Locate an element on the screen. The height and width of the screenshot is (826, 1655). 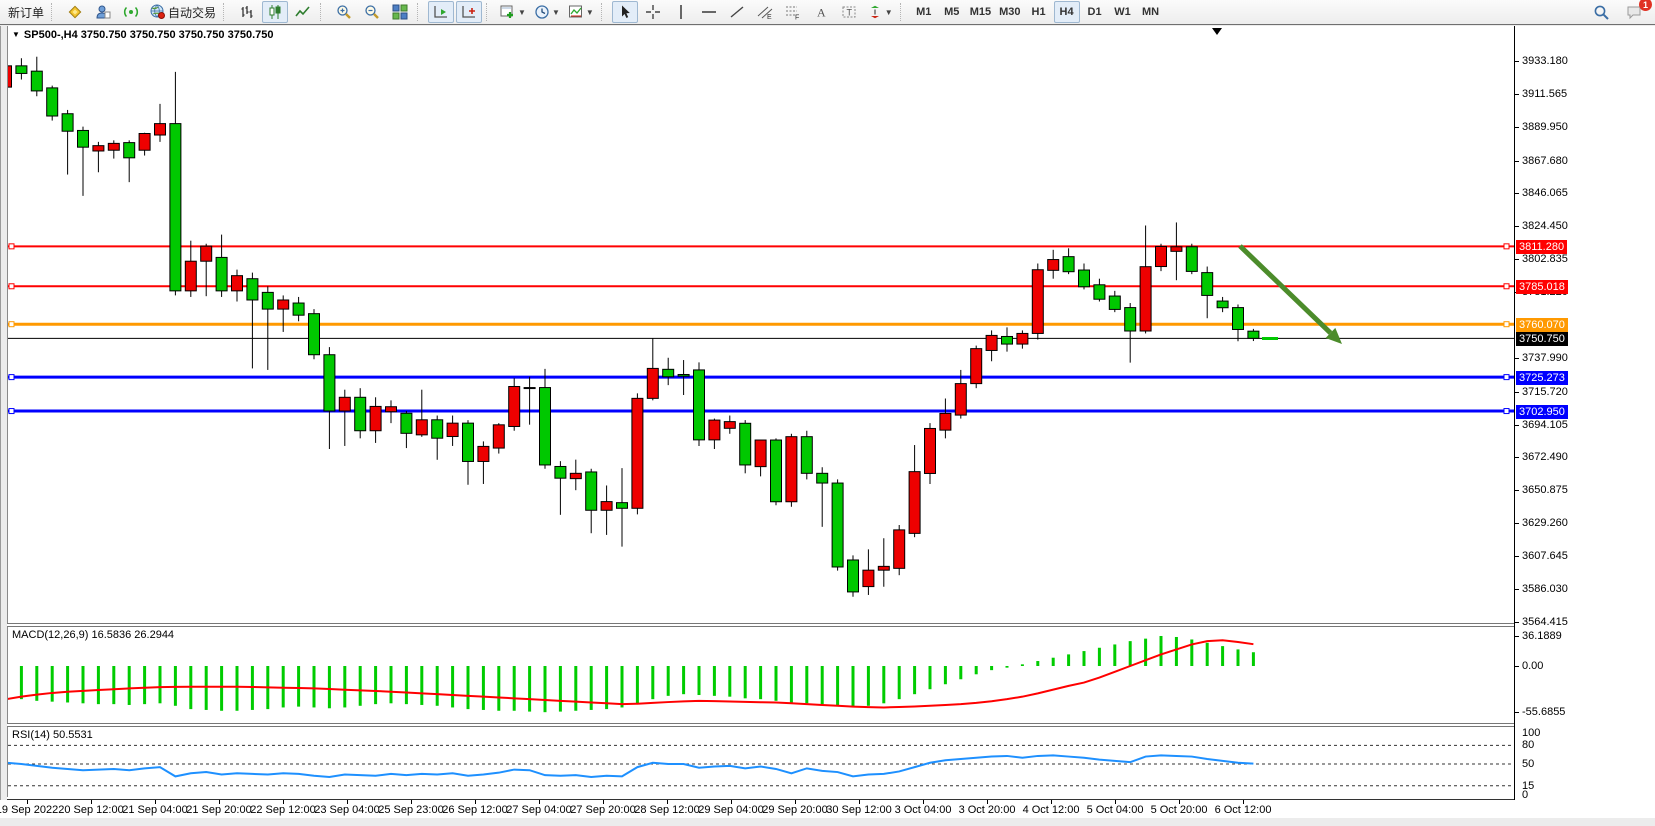
zoom-in-button is located at coordinates (344, 12).